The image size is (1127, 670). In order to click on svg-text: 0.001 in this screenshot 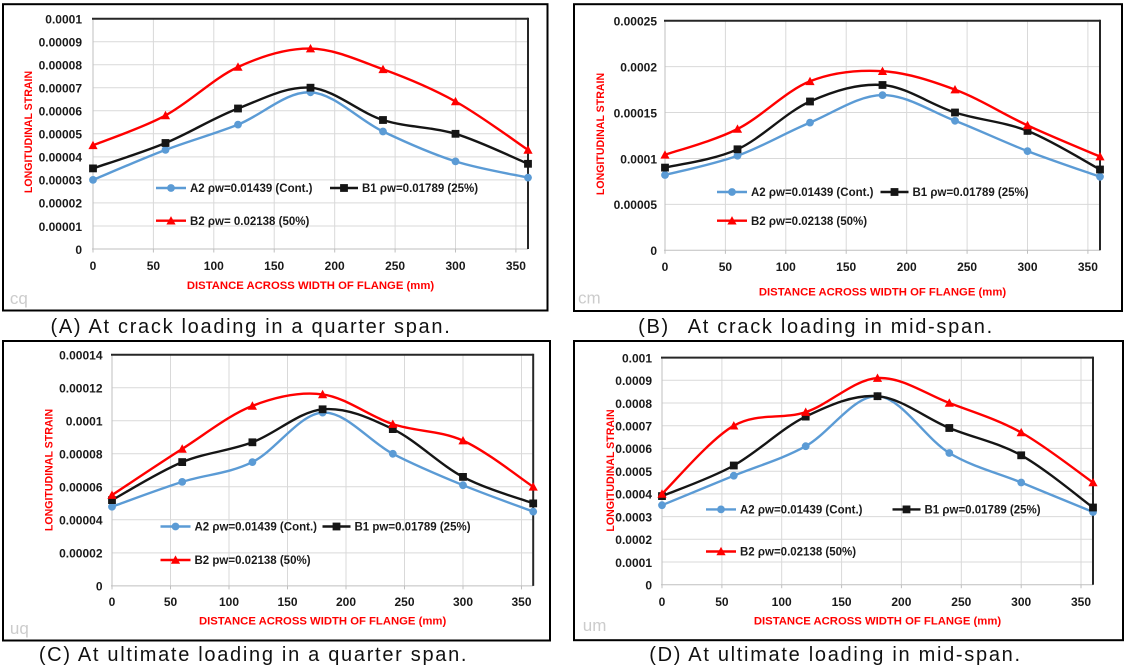, I will do `click(637, 358)`.